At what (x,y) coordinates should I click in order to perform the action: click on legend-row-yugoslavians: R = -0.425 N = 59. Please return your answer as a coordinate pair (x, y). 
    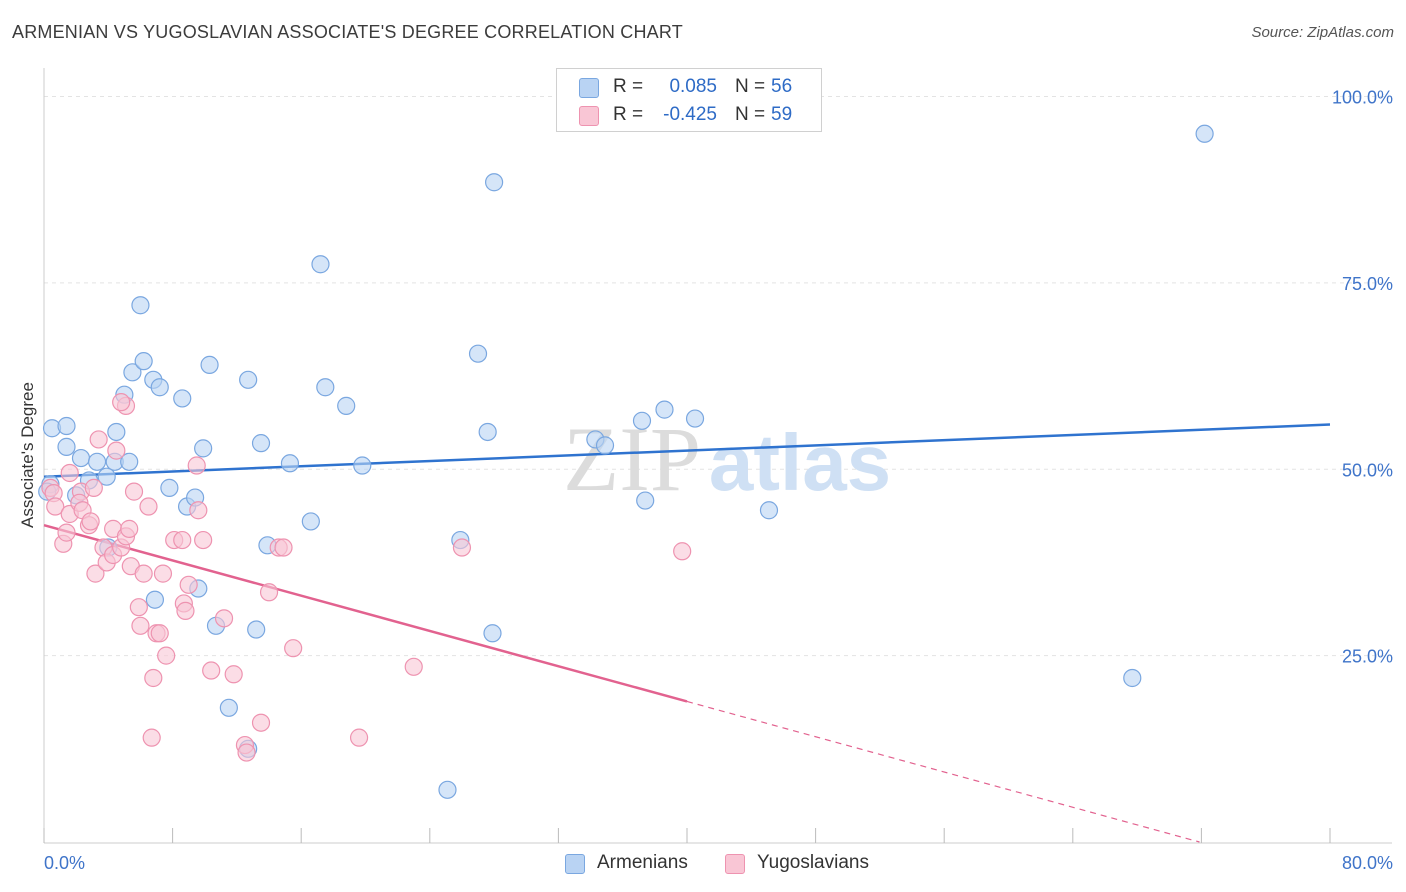
    Looking at the image, I should click on (689, 115).